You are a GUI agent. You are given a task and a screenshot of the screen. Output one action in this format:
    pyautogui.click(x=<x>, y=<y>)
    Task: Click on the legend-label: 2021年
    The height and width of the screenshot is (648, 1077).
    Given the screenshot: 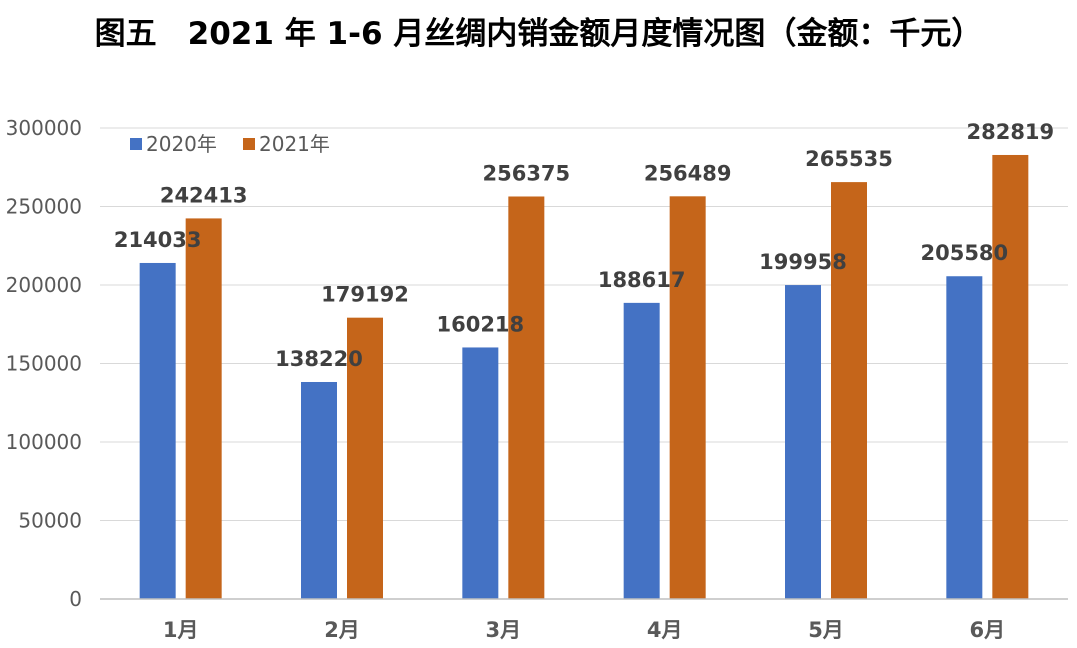 What is the action you would take?
    pyautogui.click(x=294, y=144)
    